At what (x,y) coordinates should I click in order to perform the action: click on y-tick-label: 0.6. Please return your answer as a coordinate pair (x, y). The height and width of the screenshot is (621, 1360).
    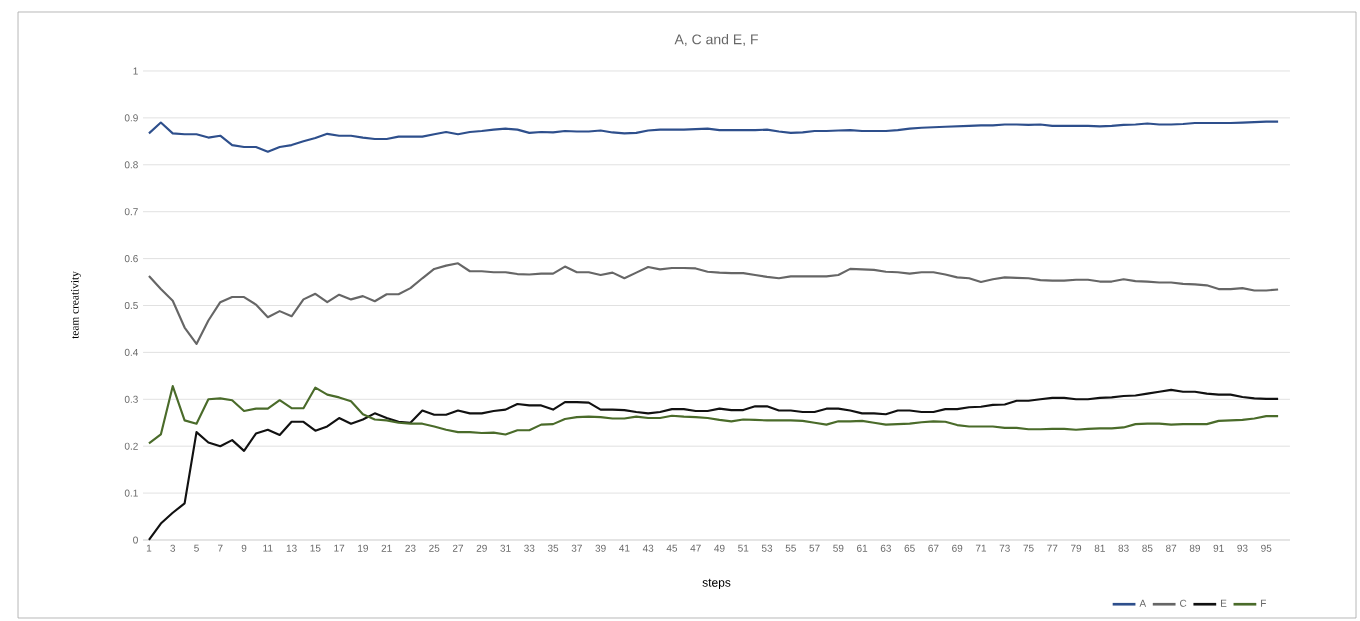
    Looking at the image, I should click on (131, 259).